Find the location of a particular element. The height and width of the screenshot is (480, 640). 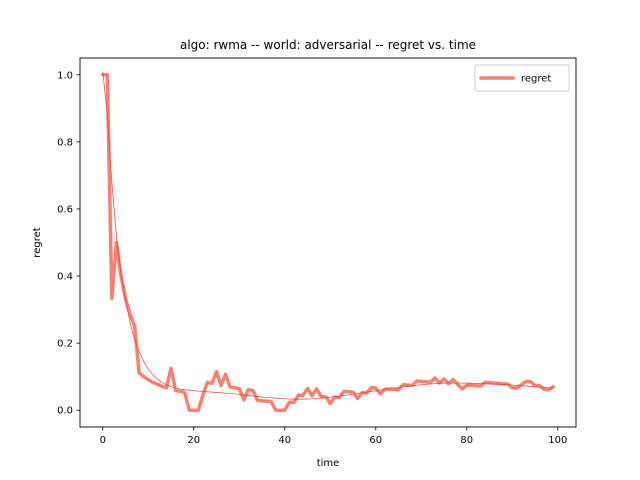

x-axis-ticks: 0 20 40 60 80 100 is located at coordinates (333, 436).